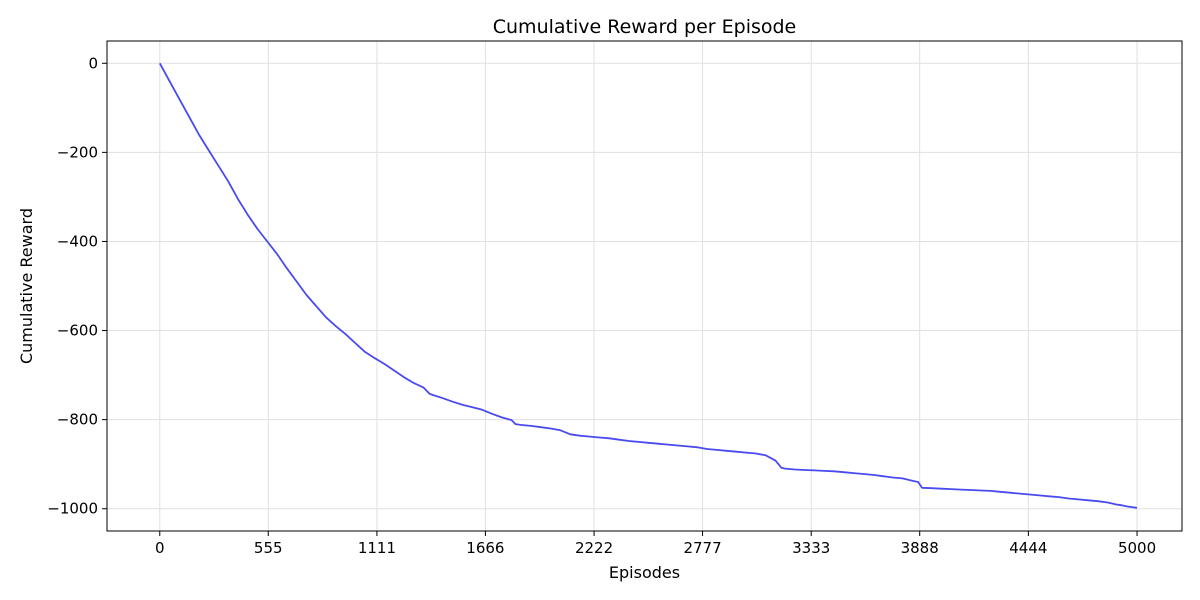 This screenshot has width=1200, height=600. Describe the element at coordinates (702, 548) in the screenshot. I see `x-tick-label: 2777` at that location.